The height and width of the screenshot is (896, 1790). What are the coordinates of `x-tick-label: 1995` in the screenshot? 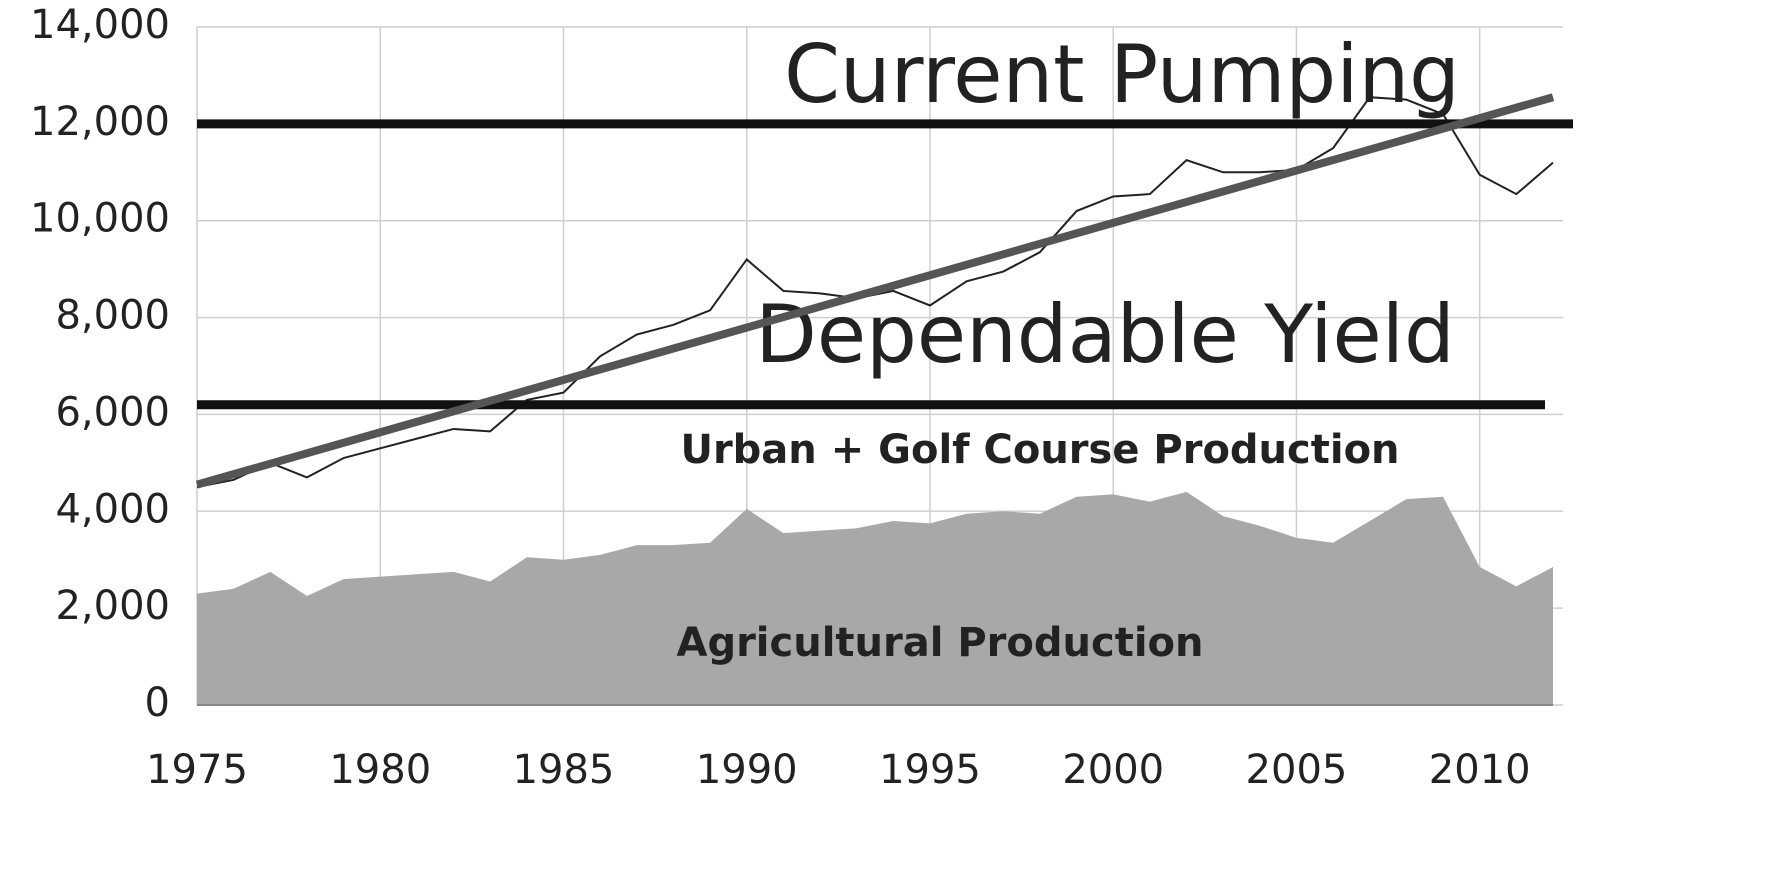 It's located at (930, 770).